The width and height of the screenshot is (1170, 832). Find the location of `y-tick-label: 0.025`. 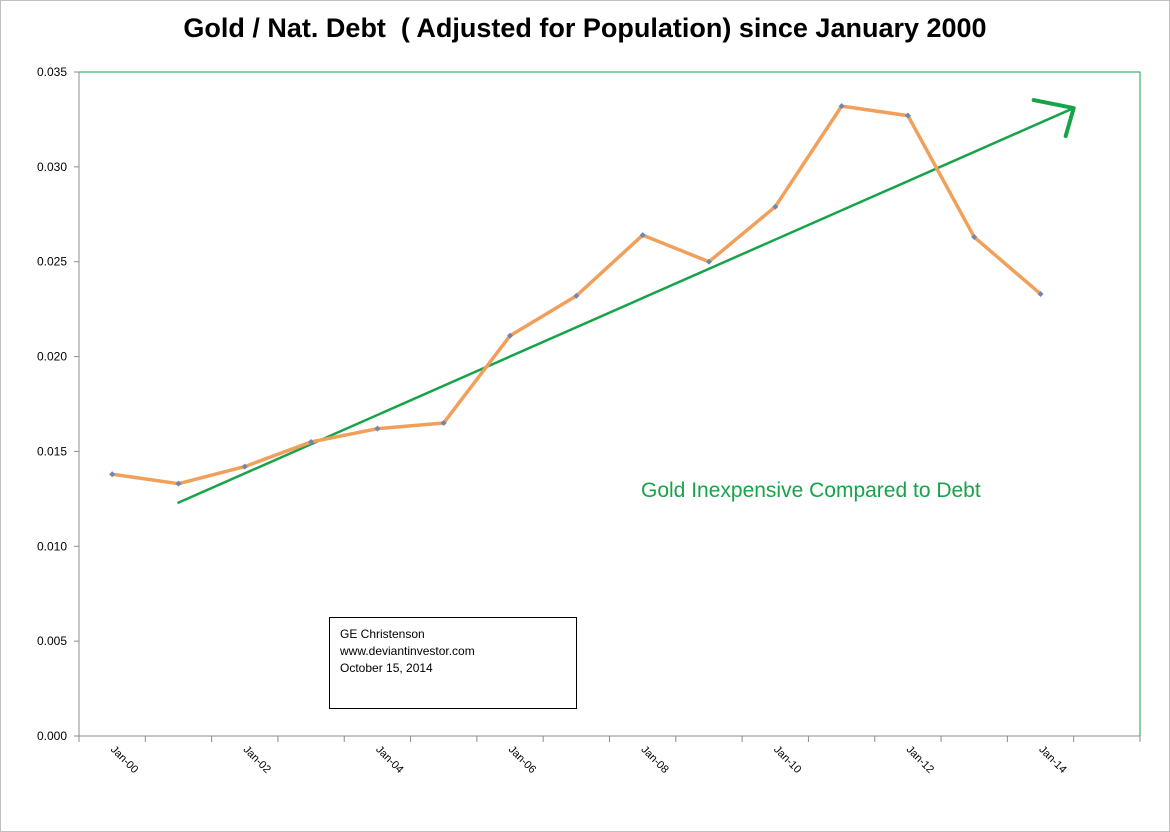

y-tick-label: 0.025 is located at coordinates (52, 262).